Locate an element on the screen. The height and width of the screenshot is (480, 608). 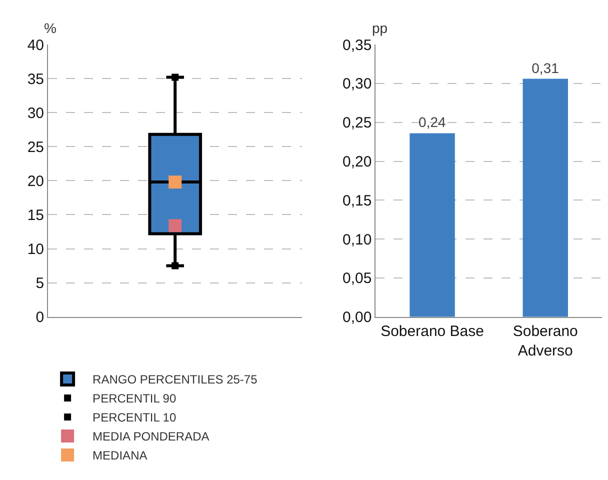
data-label: 0,31 is located at coordinates (546, 68).